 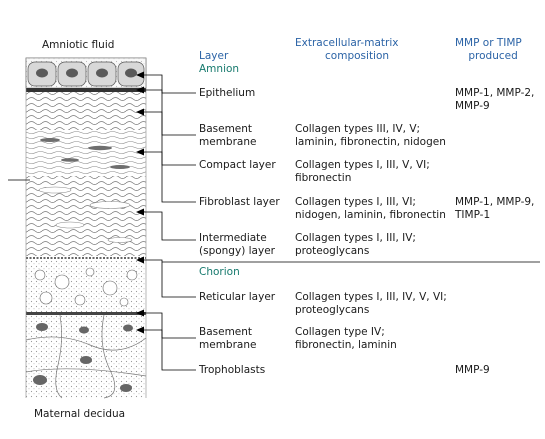 What do you see at coordinates (488, 49) in the screenshot?
I see `header-mmp: MMP or TIMP produced` at bounding box center [488, 49].